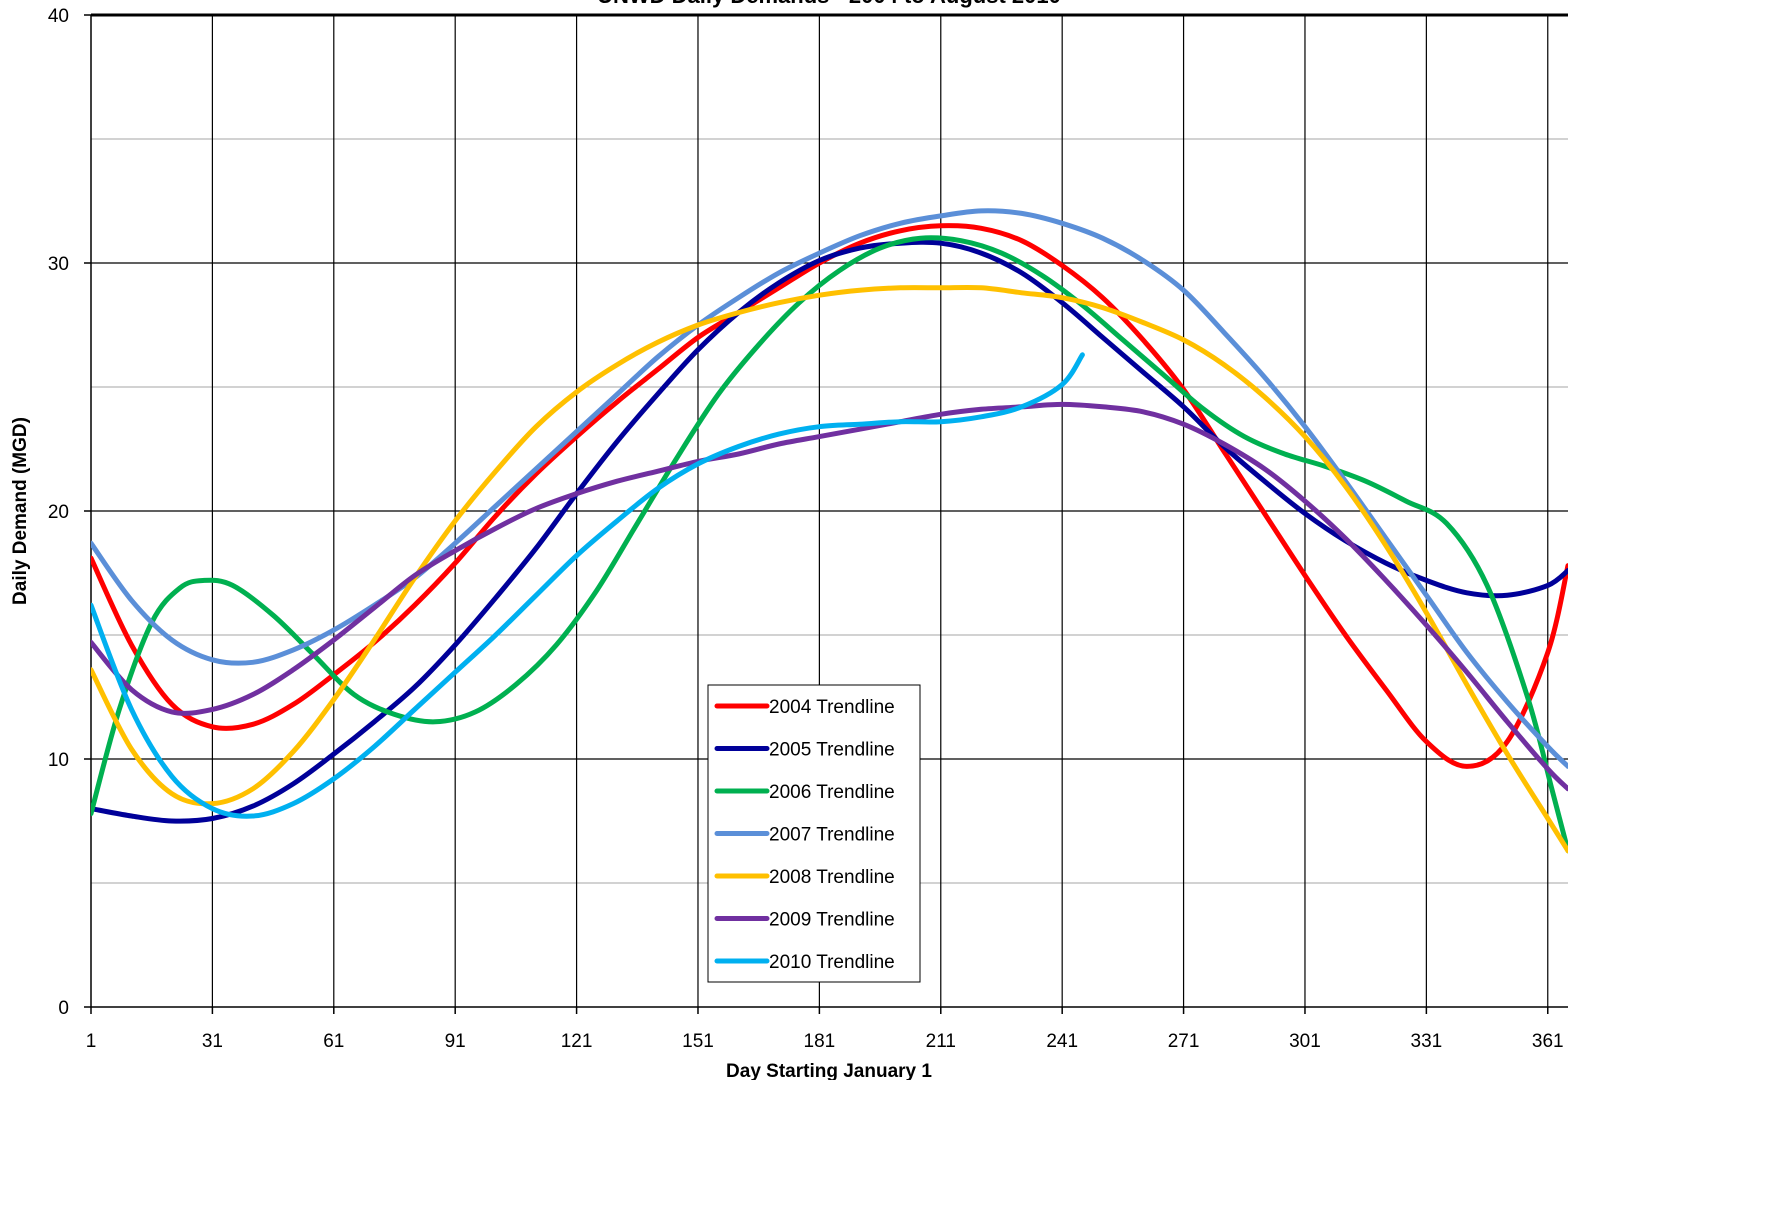 The width and height of the screenshot is (1779, 1228). What do you see at coordinates (1062, 1041) in the screenshot?
I see `x-tick-label: 241` at bounding box center [1062, 1041].